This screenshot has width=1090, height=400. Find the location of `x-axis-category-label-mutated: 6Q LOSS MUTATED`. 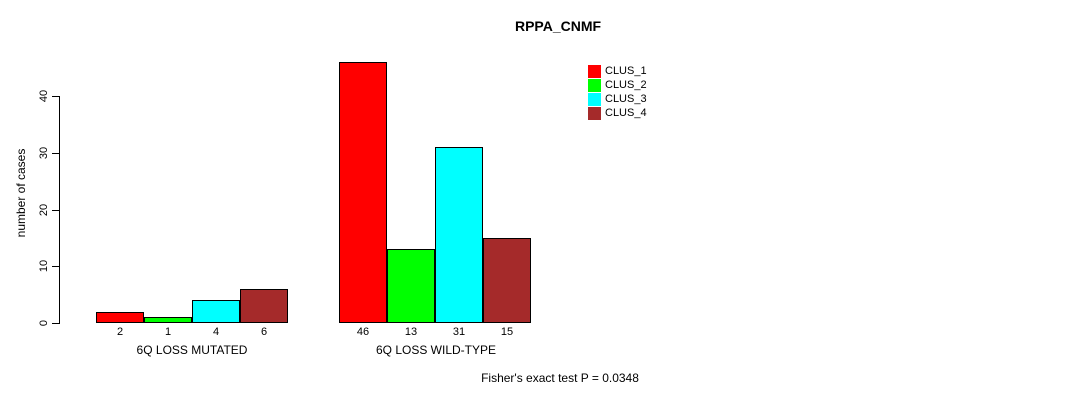

x-axis-category-label-mutated: 6Q LOSS MUTATED is located at coordinates (192, 350).